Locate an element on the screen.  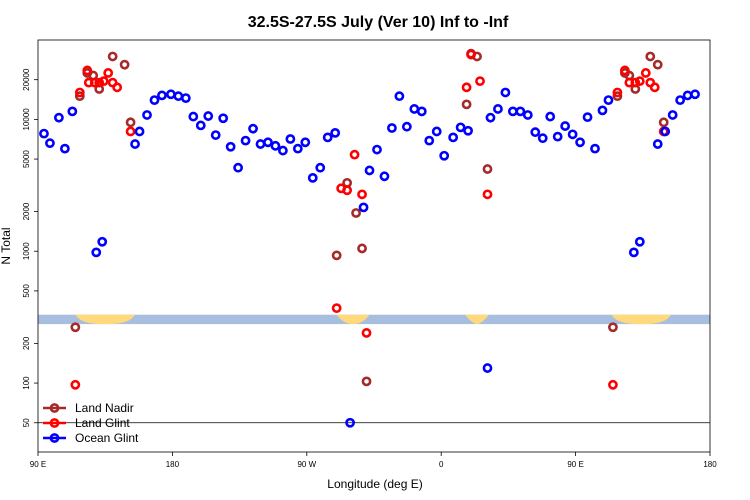
y-tick-label: 50 is located at coordinates (26, 422).